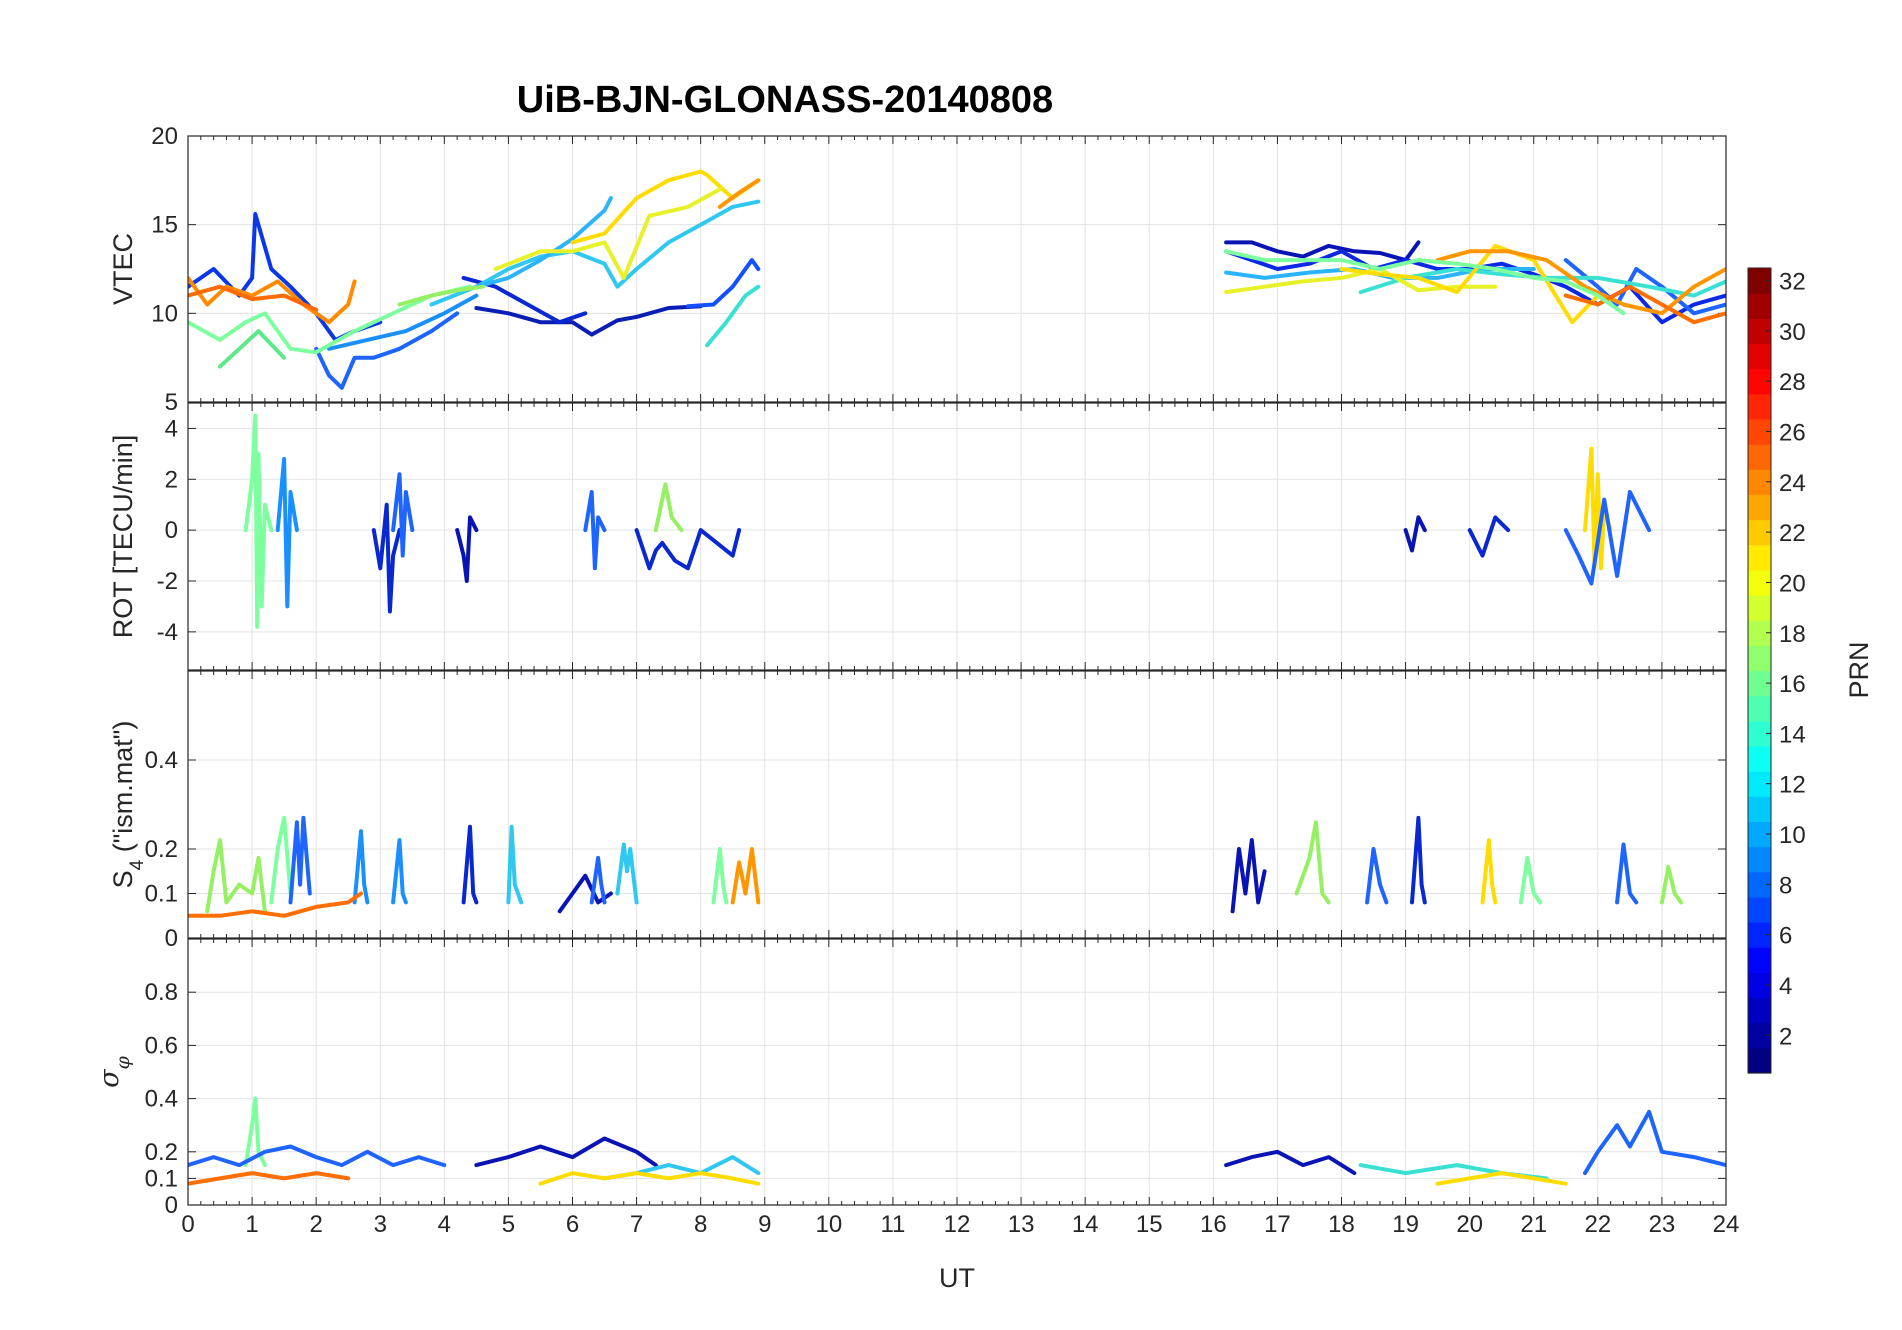 This screenshot has height=1330, width=1902. Describe the element at coordinates (1792, 734) in the screenshot. I see `colorbar-tick-label: 14` at that location.